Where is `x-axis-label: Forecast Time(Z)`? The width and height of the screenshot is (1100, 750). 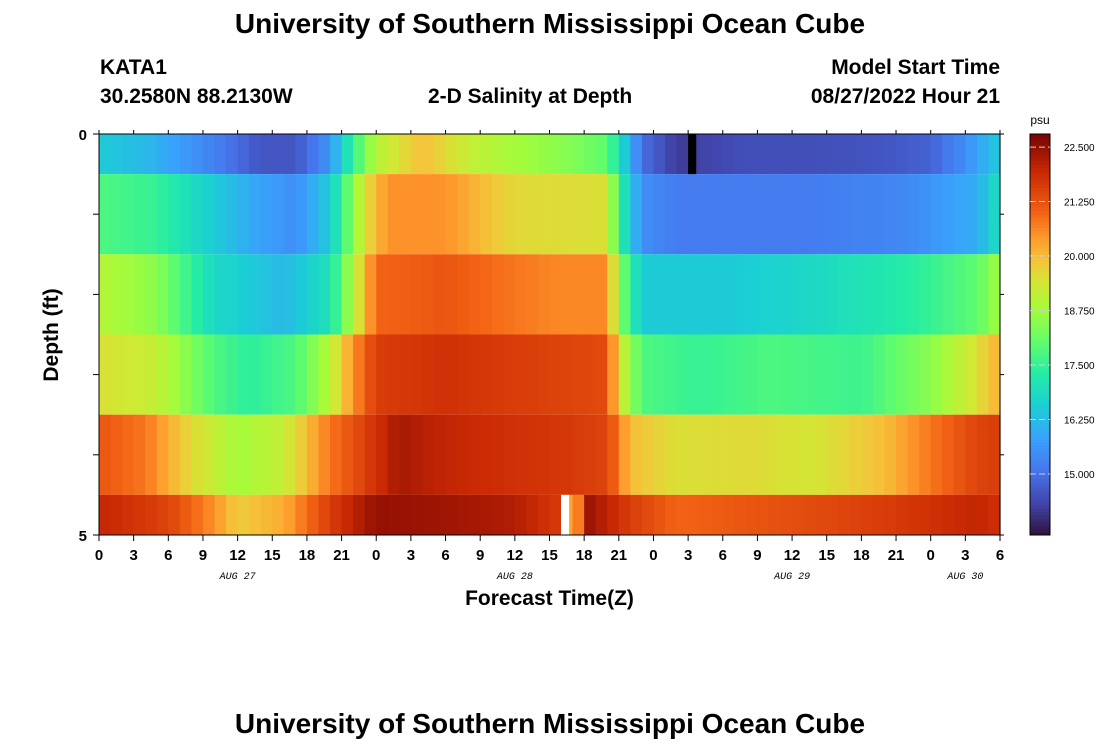
x-axis-label: Forecast Time(Z) is located at coordinates (549, 598).